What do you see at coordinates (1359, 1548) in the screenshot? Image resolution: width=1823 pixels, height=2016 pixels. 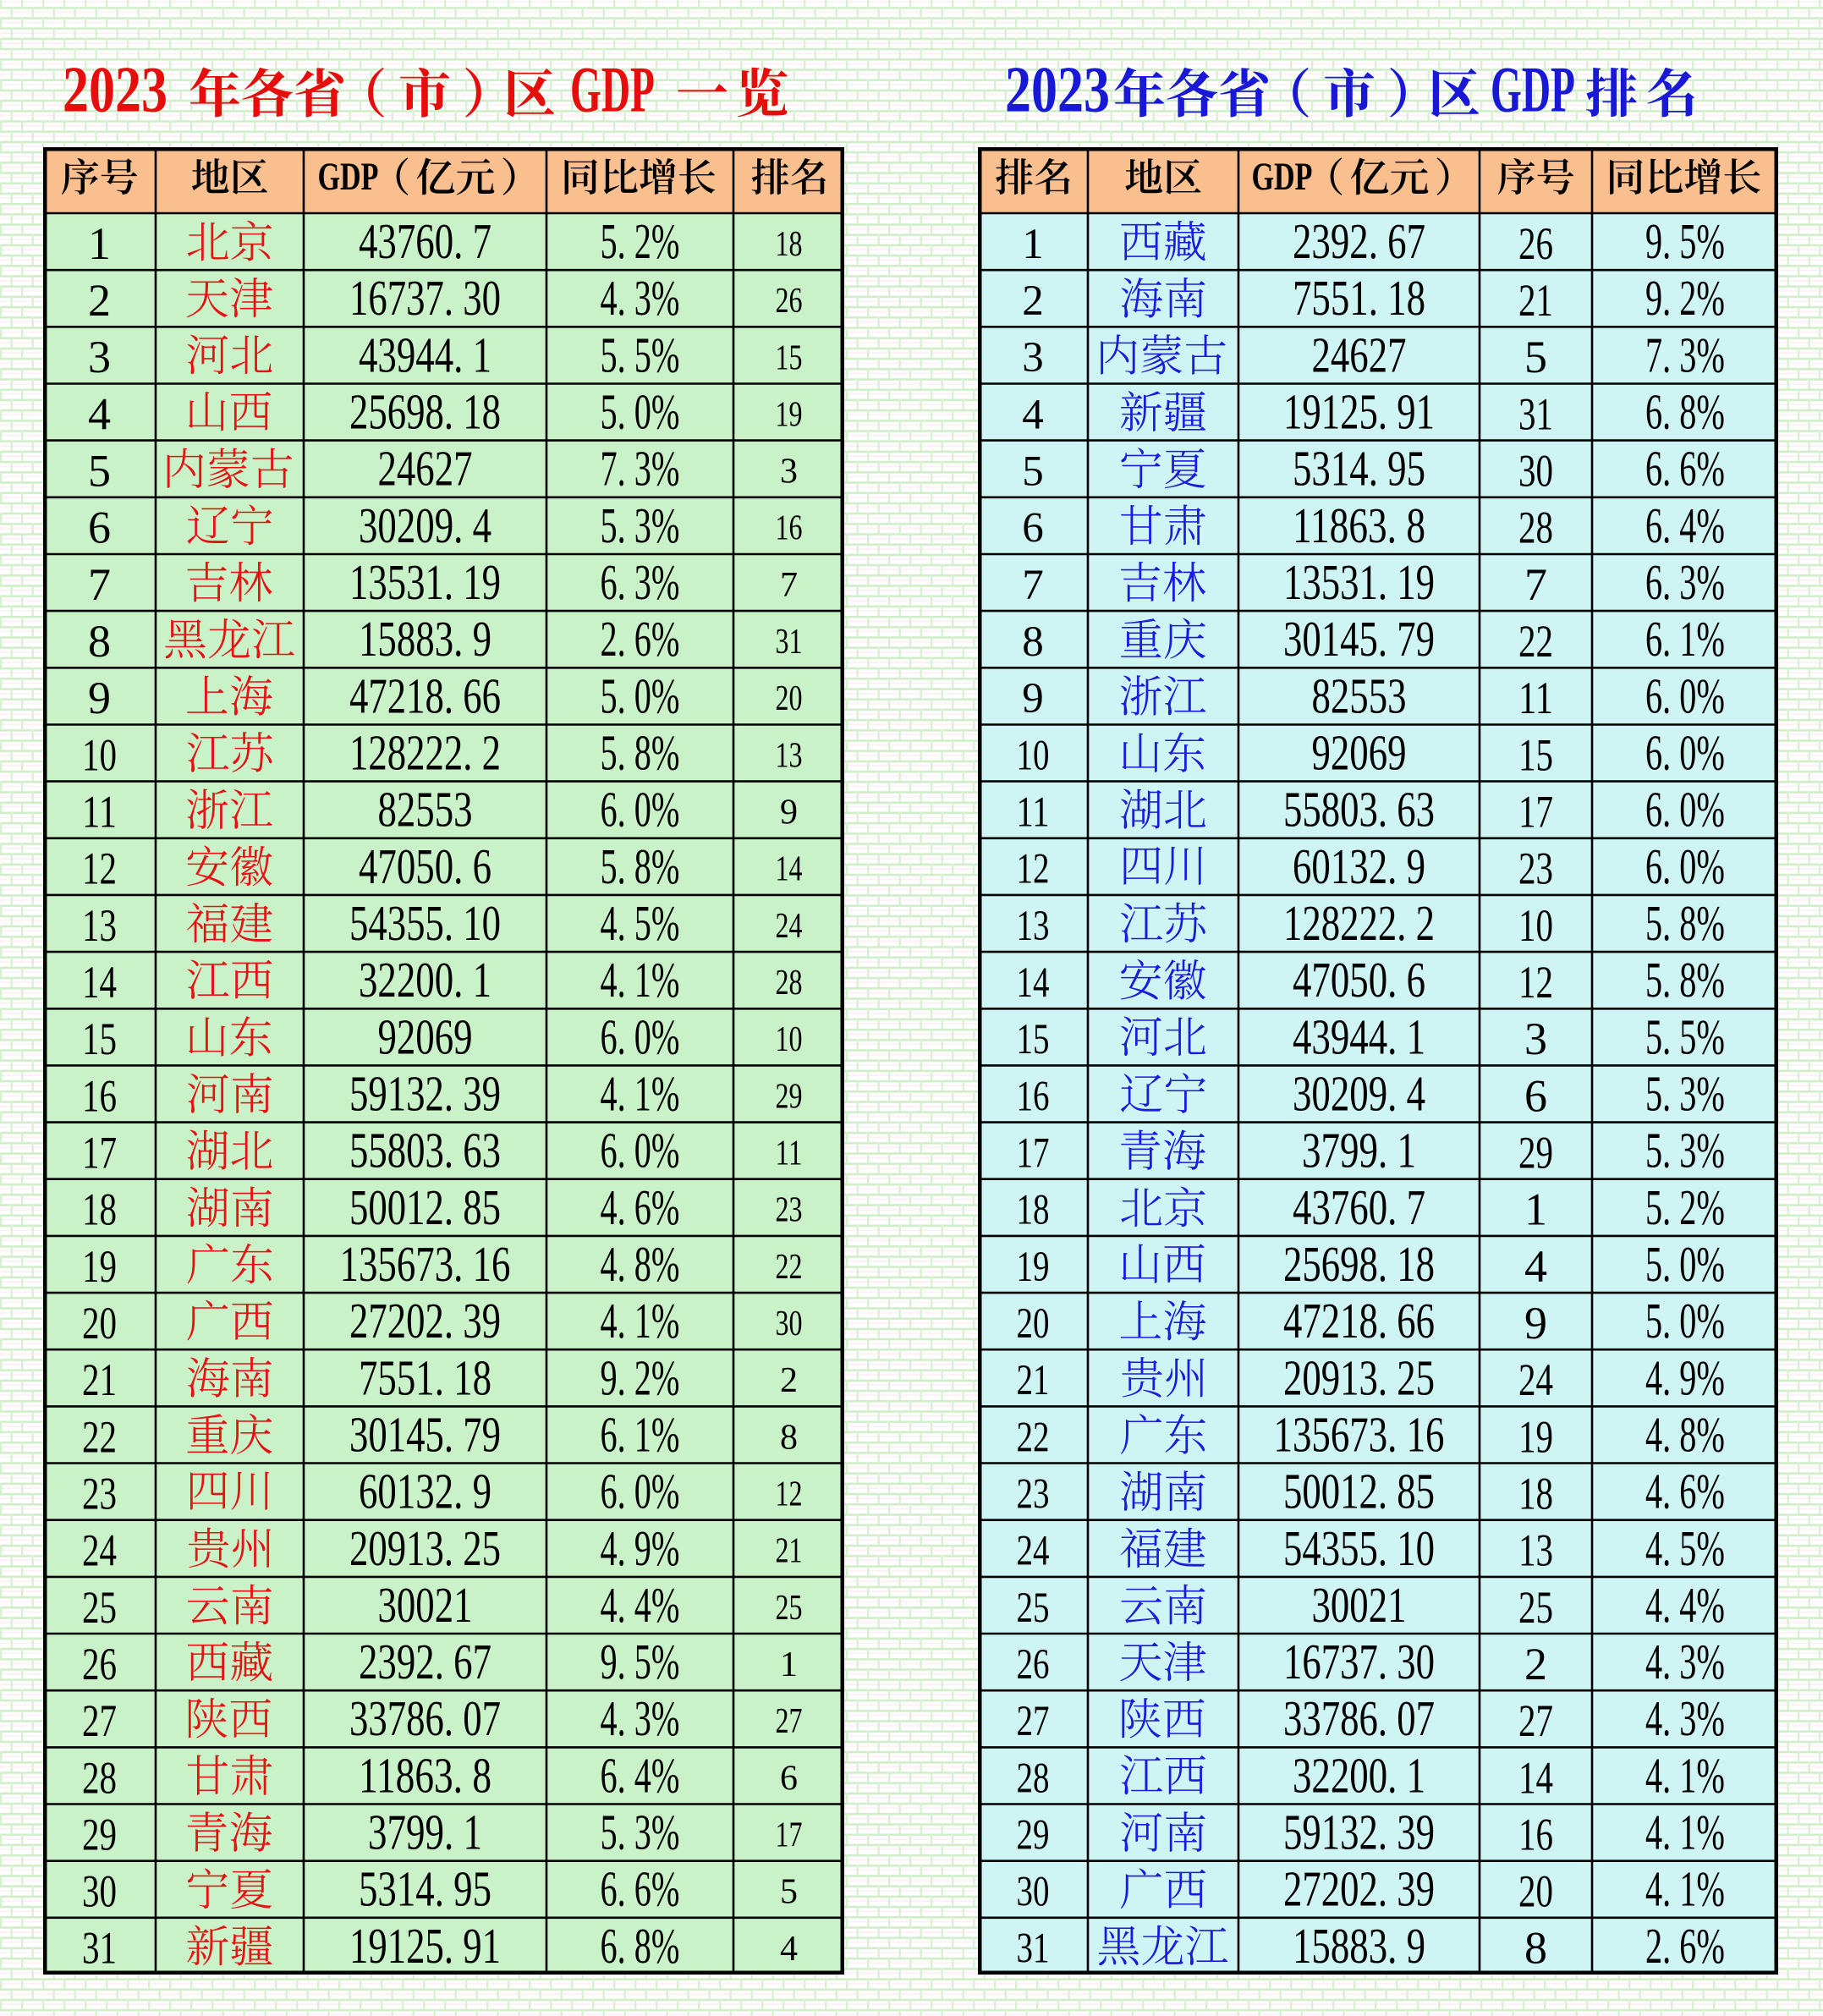 I see `svg-text: 54355. 10` at bounding box center [1359, 1548].